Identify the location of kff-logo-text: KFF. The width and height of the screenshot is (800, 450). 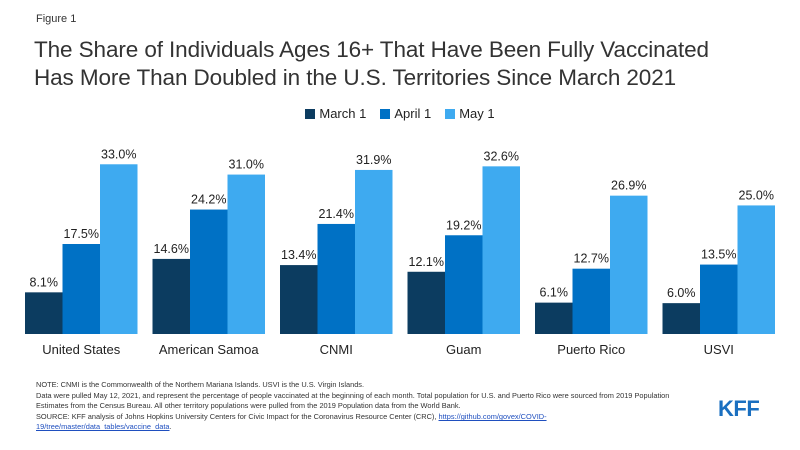
(738, 408).